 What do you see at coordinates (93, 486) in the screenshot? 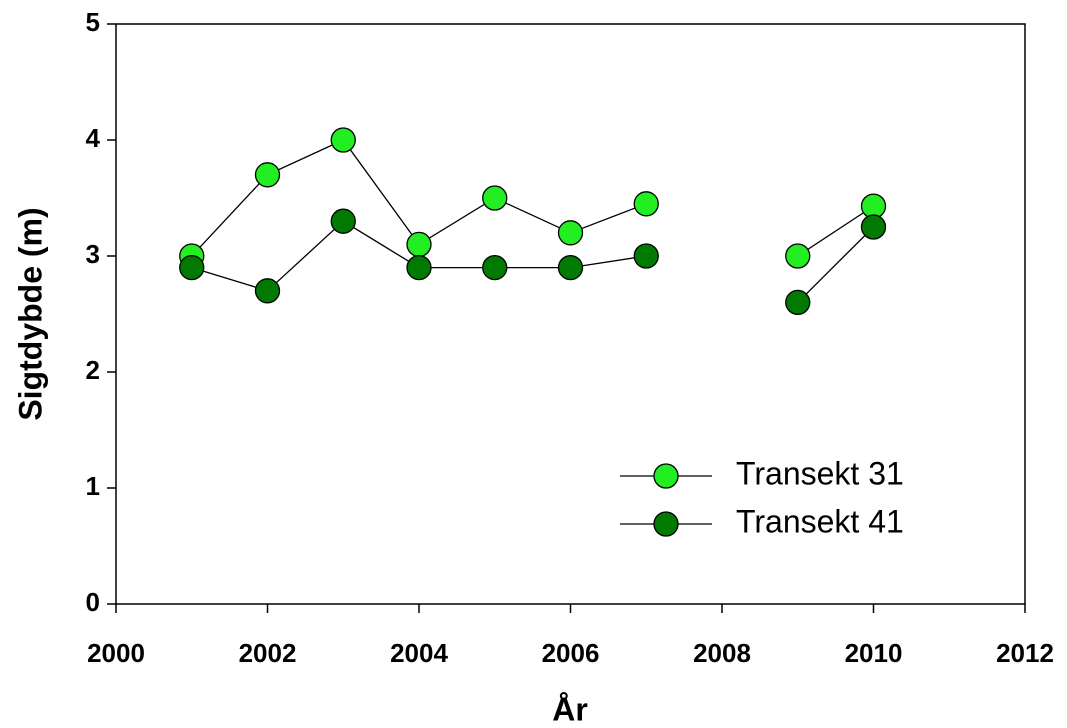
I see `y-tick-label: 1` at bounding box center [93, 486].